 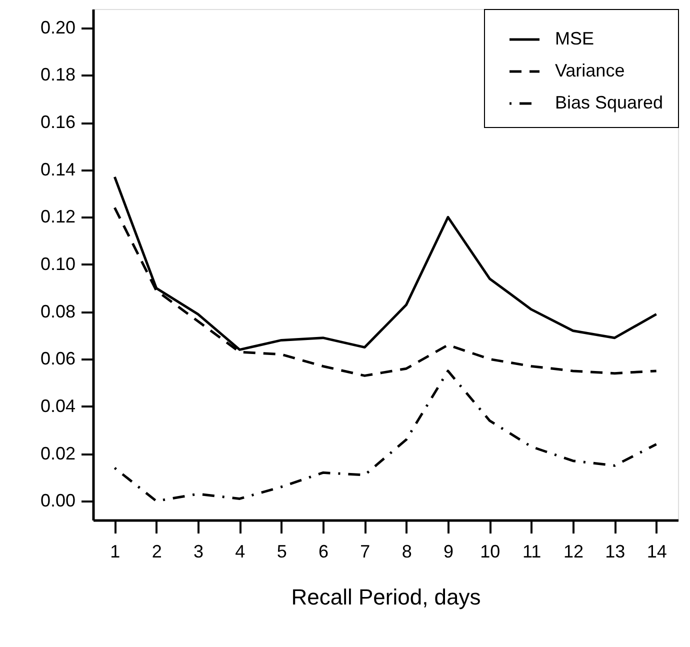 I want to click on y-tick-label: 0.08, so click(x=58, y=311).